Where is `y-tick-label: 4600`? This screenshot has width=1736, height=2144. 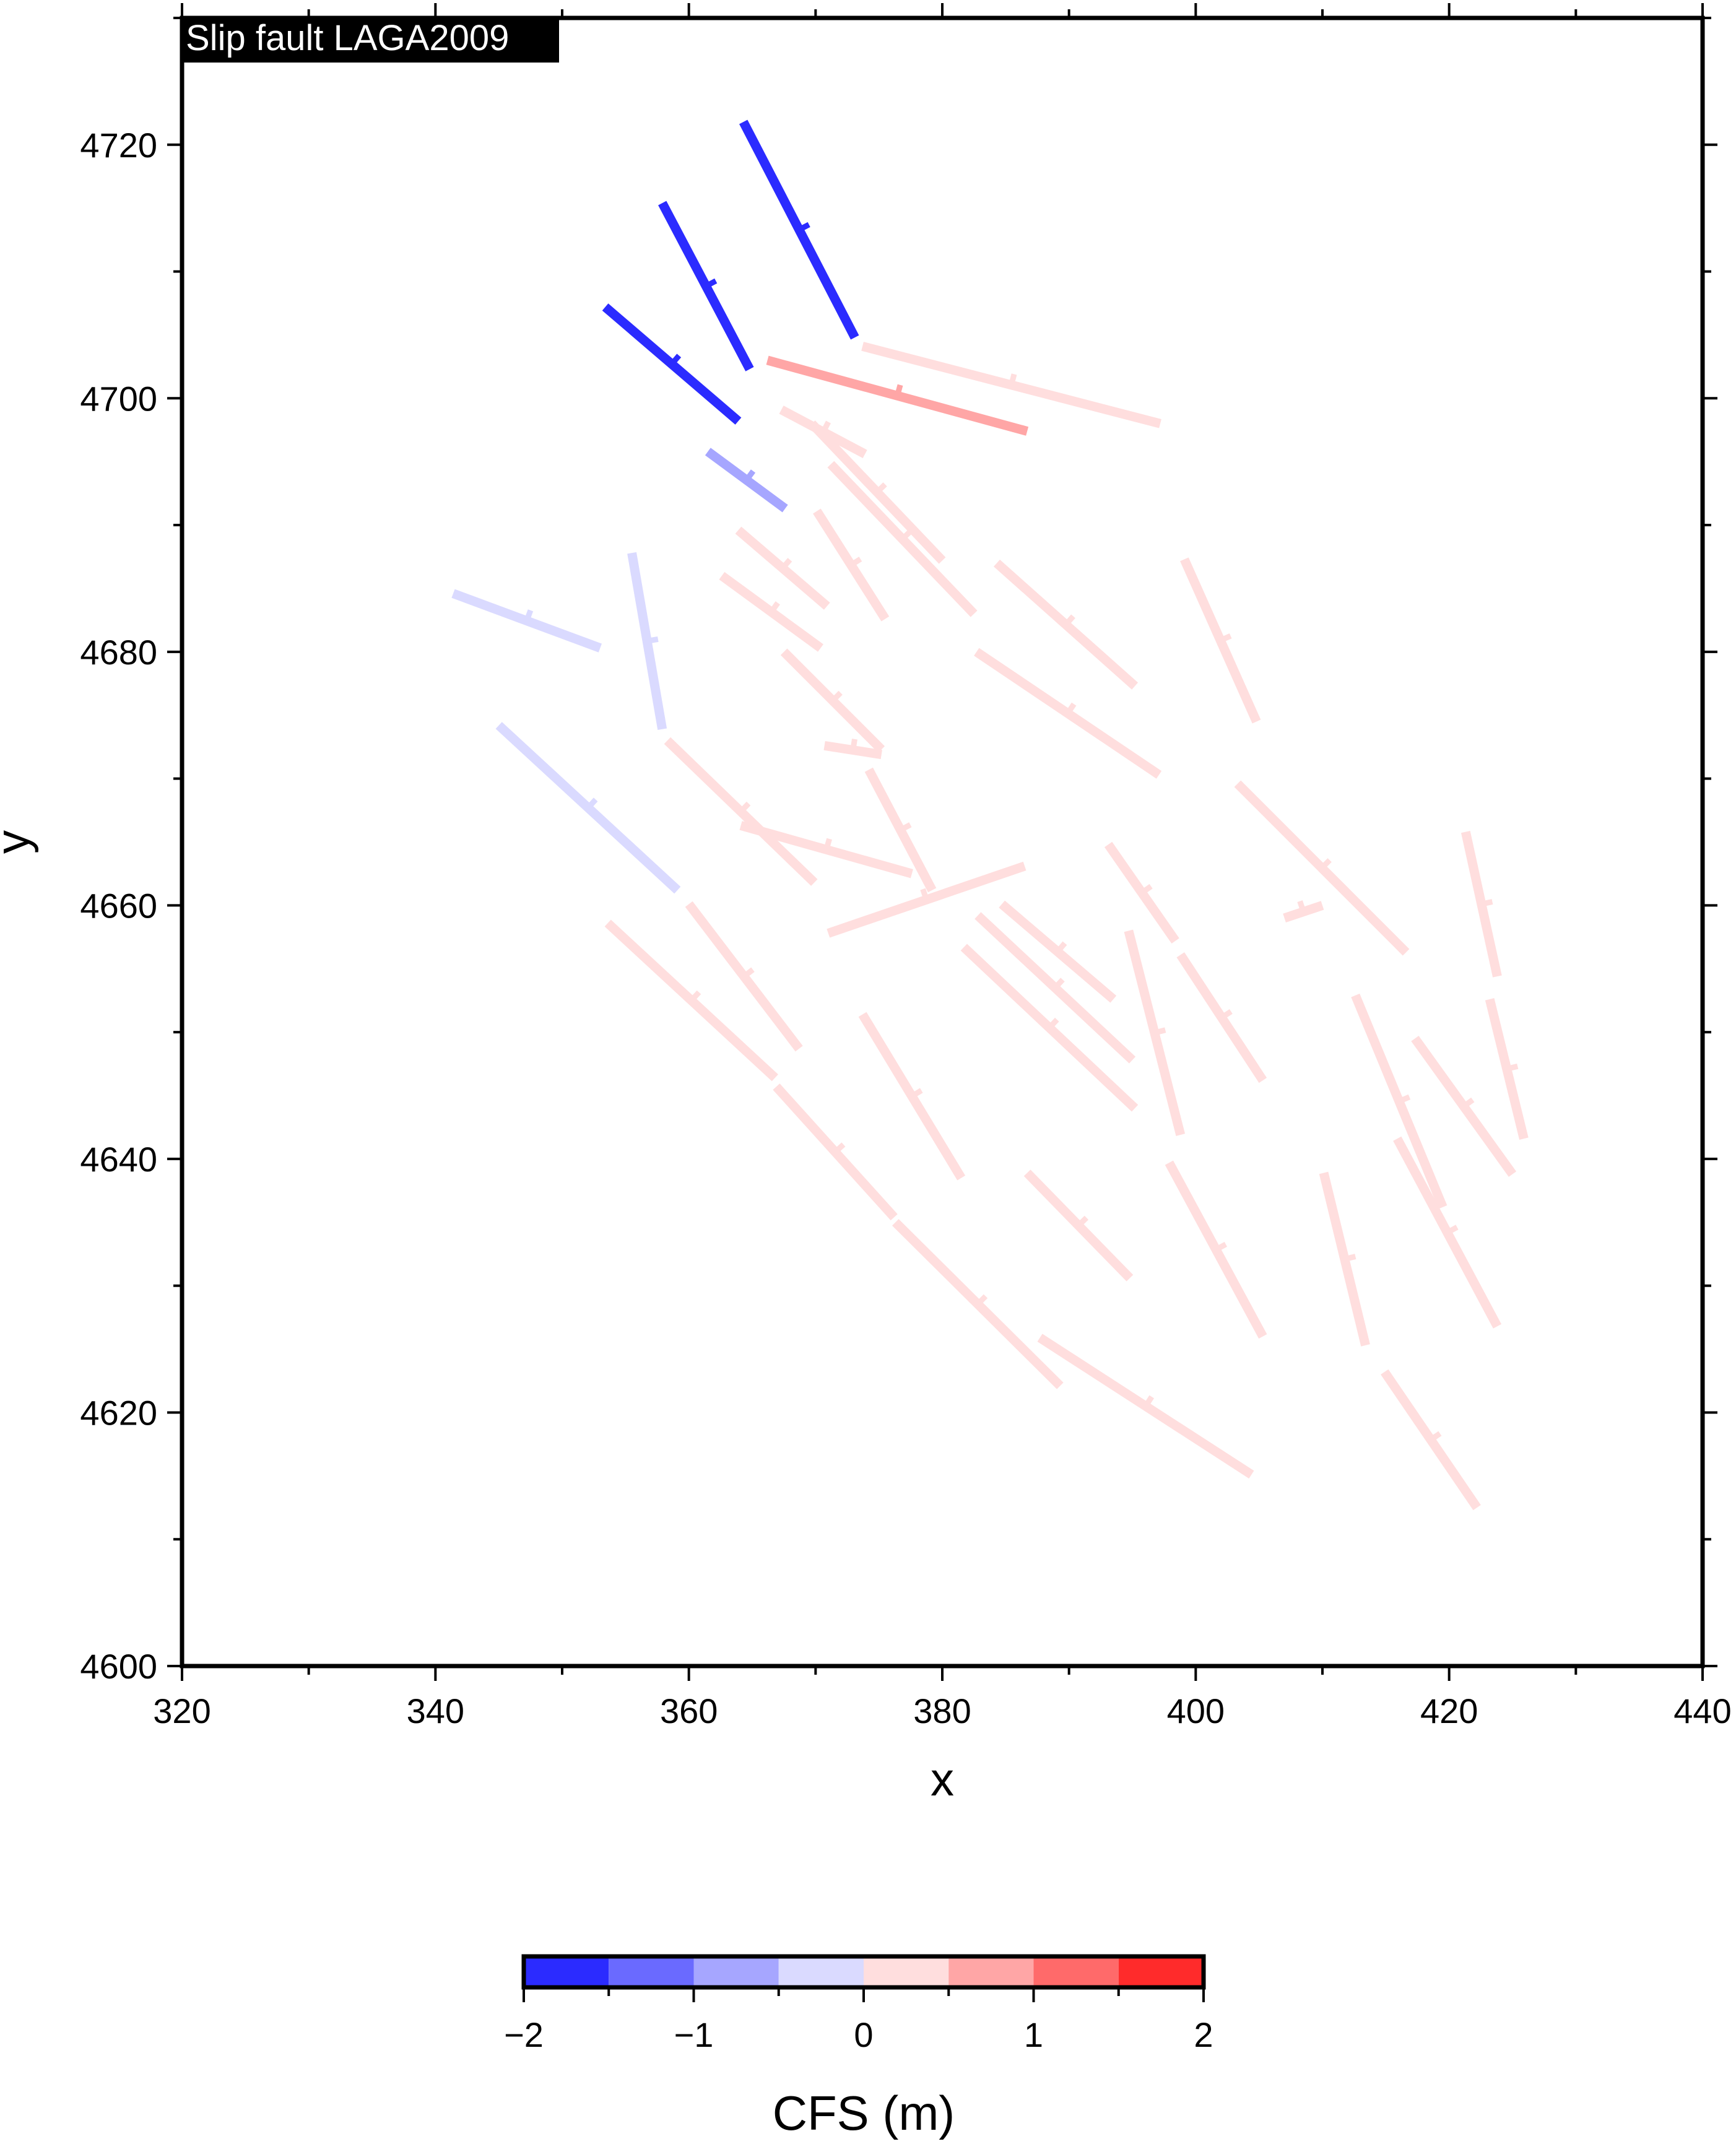 y-tick-label: 4600 is located at coordinates (118, 1666).